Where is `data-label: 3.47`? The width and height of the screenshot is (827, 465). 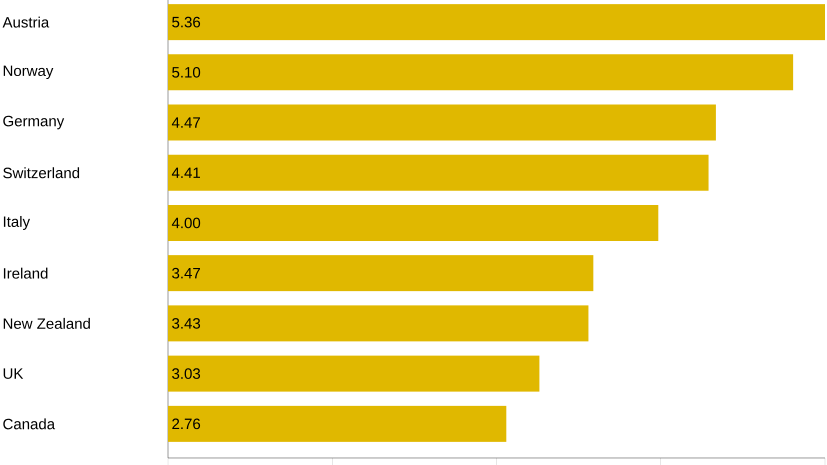
data-label: 3.47 is located at coordinates (186, 273).